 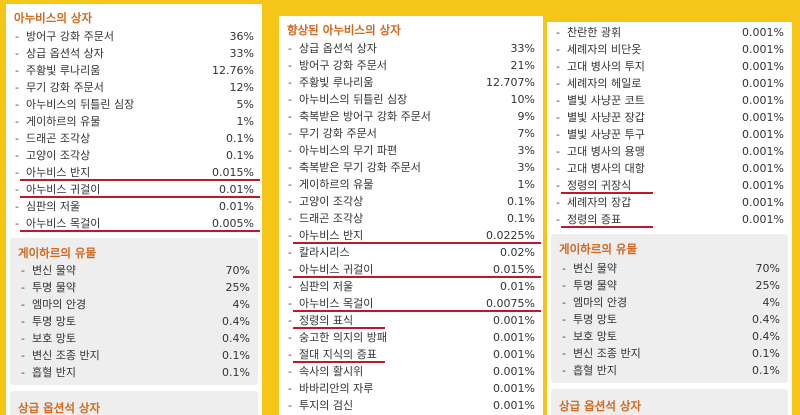 I want to click on list-item: 세례자의 장갑0.001%, so click(x=669, y=202).